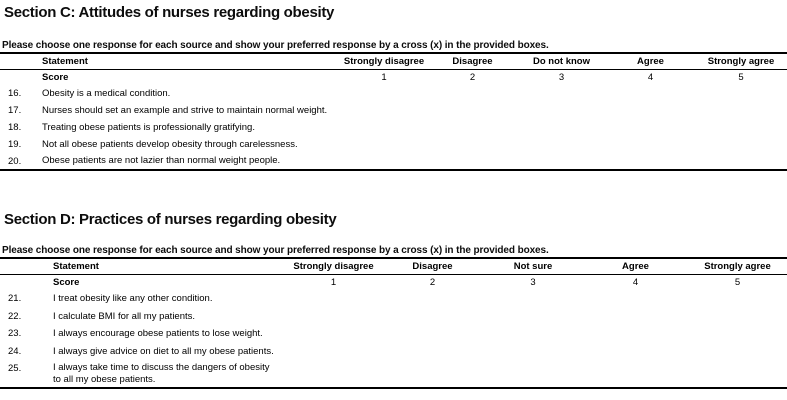  I want to click on statement-text: I calculate BMI for all my patients., so click(124, 316).